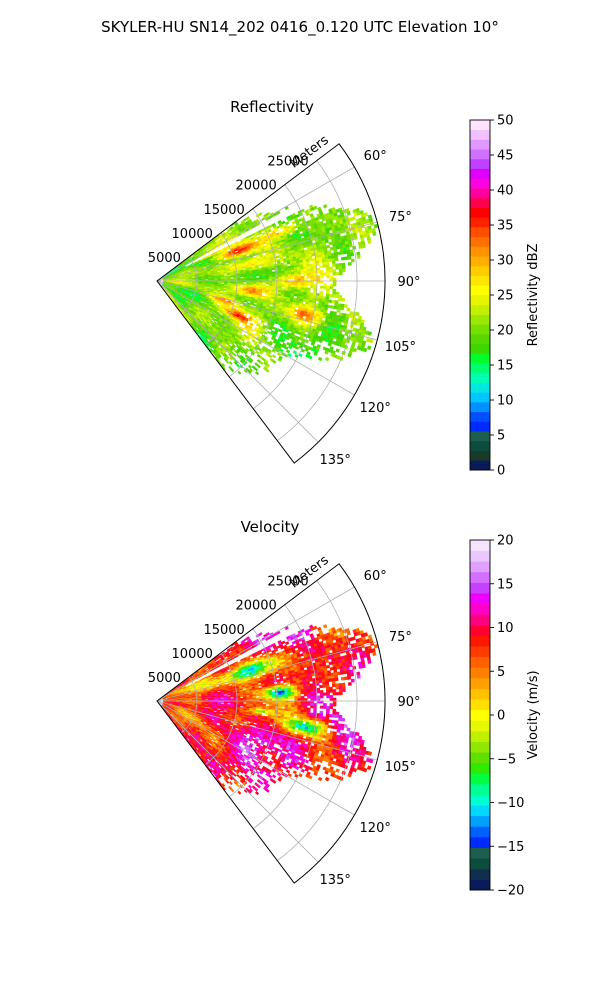 This screenshot has width=600, height=1000. I want to click on colorbar-tick-label: 30, so click(505, 261).